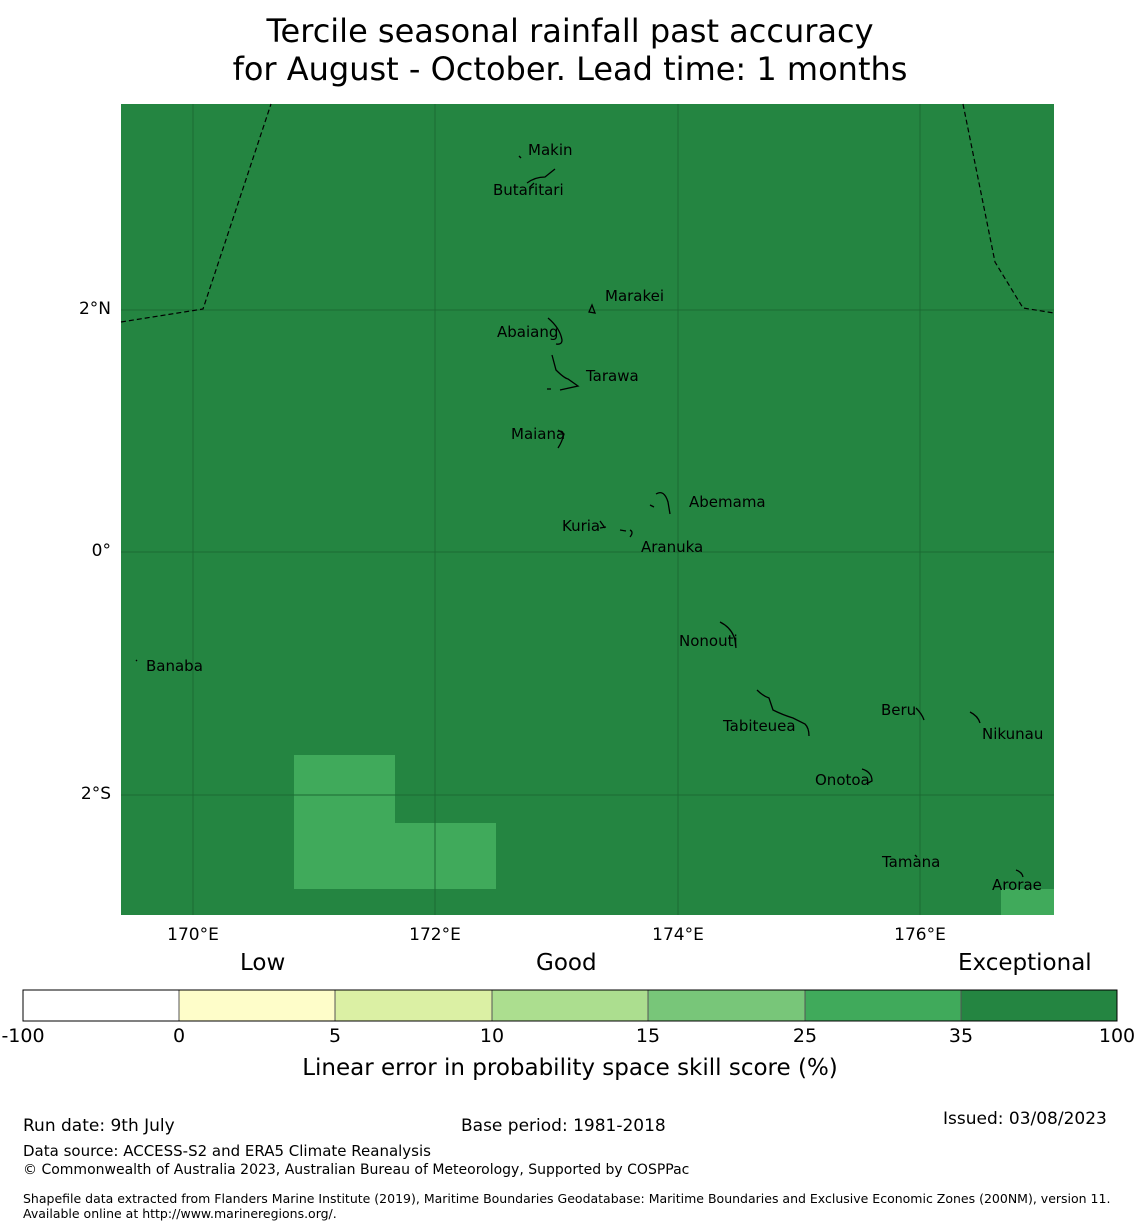  What do you see at coordinates (708, 641) in the screenshot?
I see `place-label-nonouti: Nonouti` at bounding box center [708, 641].